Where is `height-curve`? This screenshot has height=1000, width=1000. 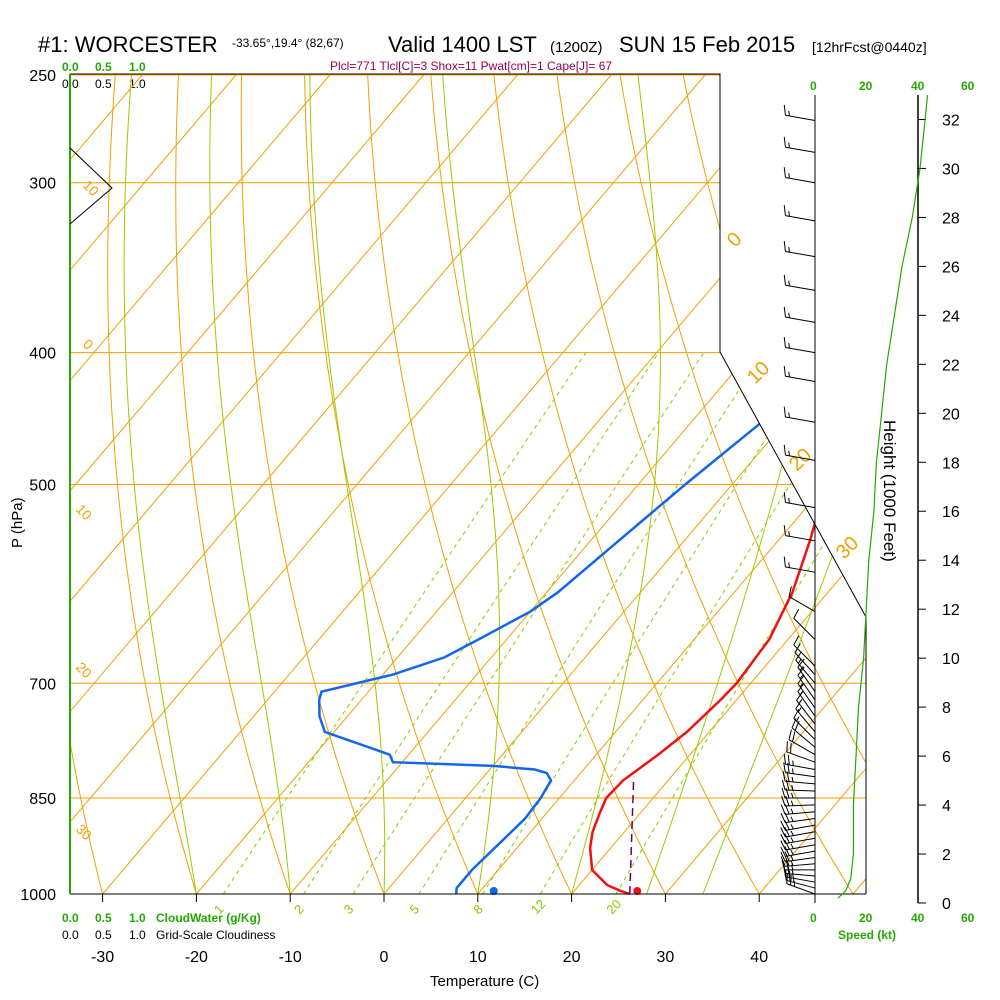
height-curve is located at coordinates (883, 496).